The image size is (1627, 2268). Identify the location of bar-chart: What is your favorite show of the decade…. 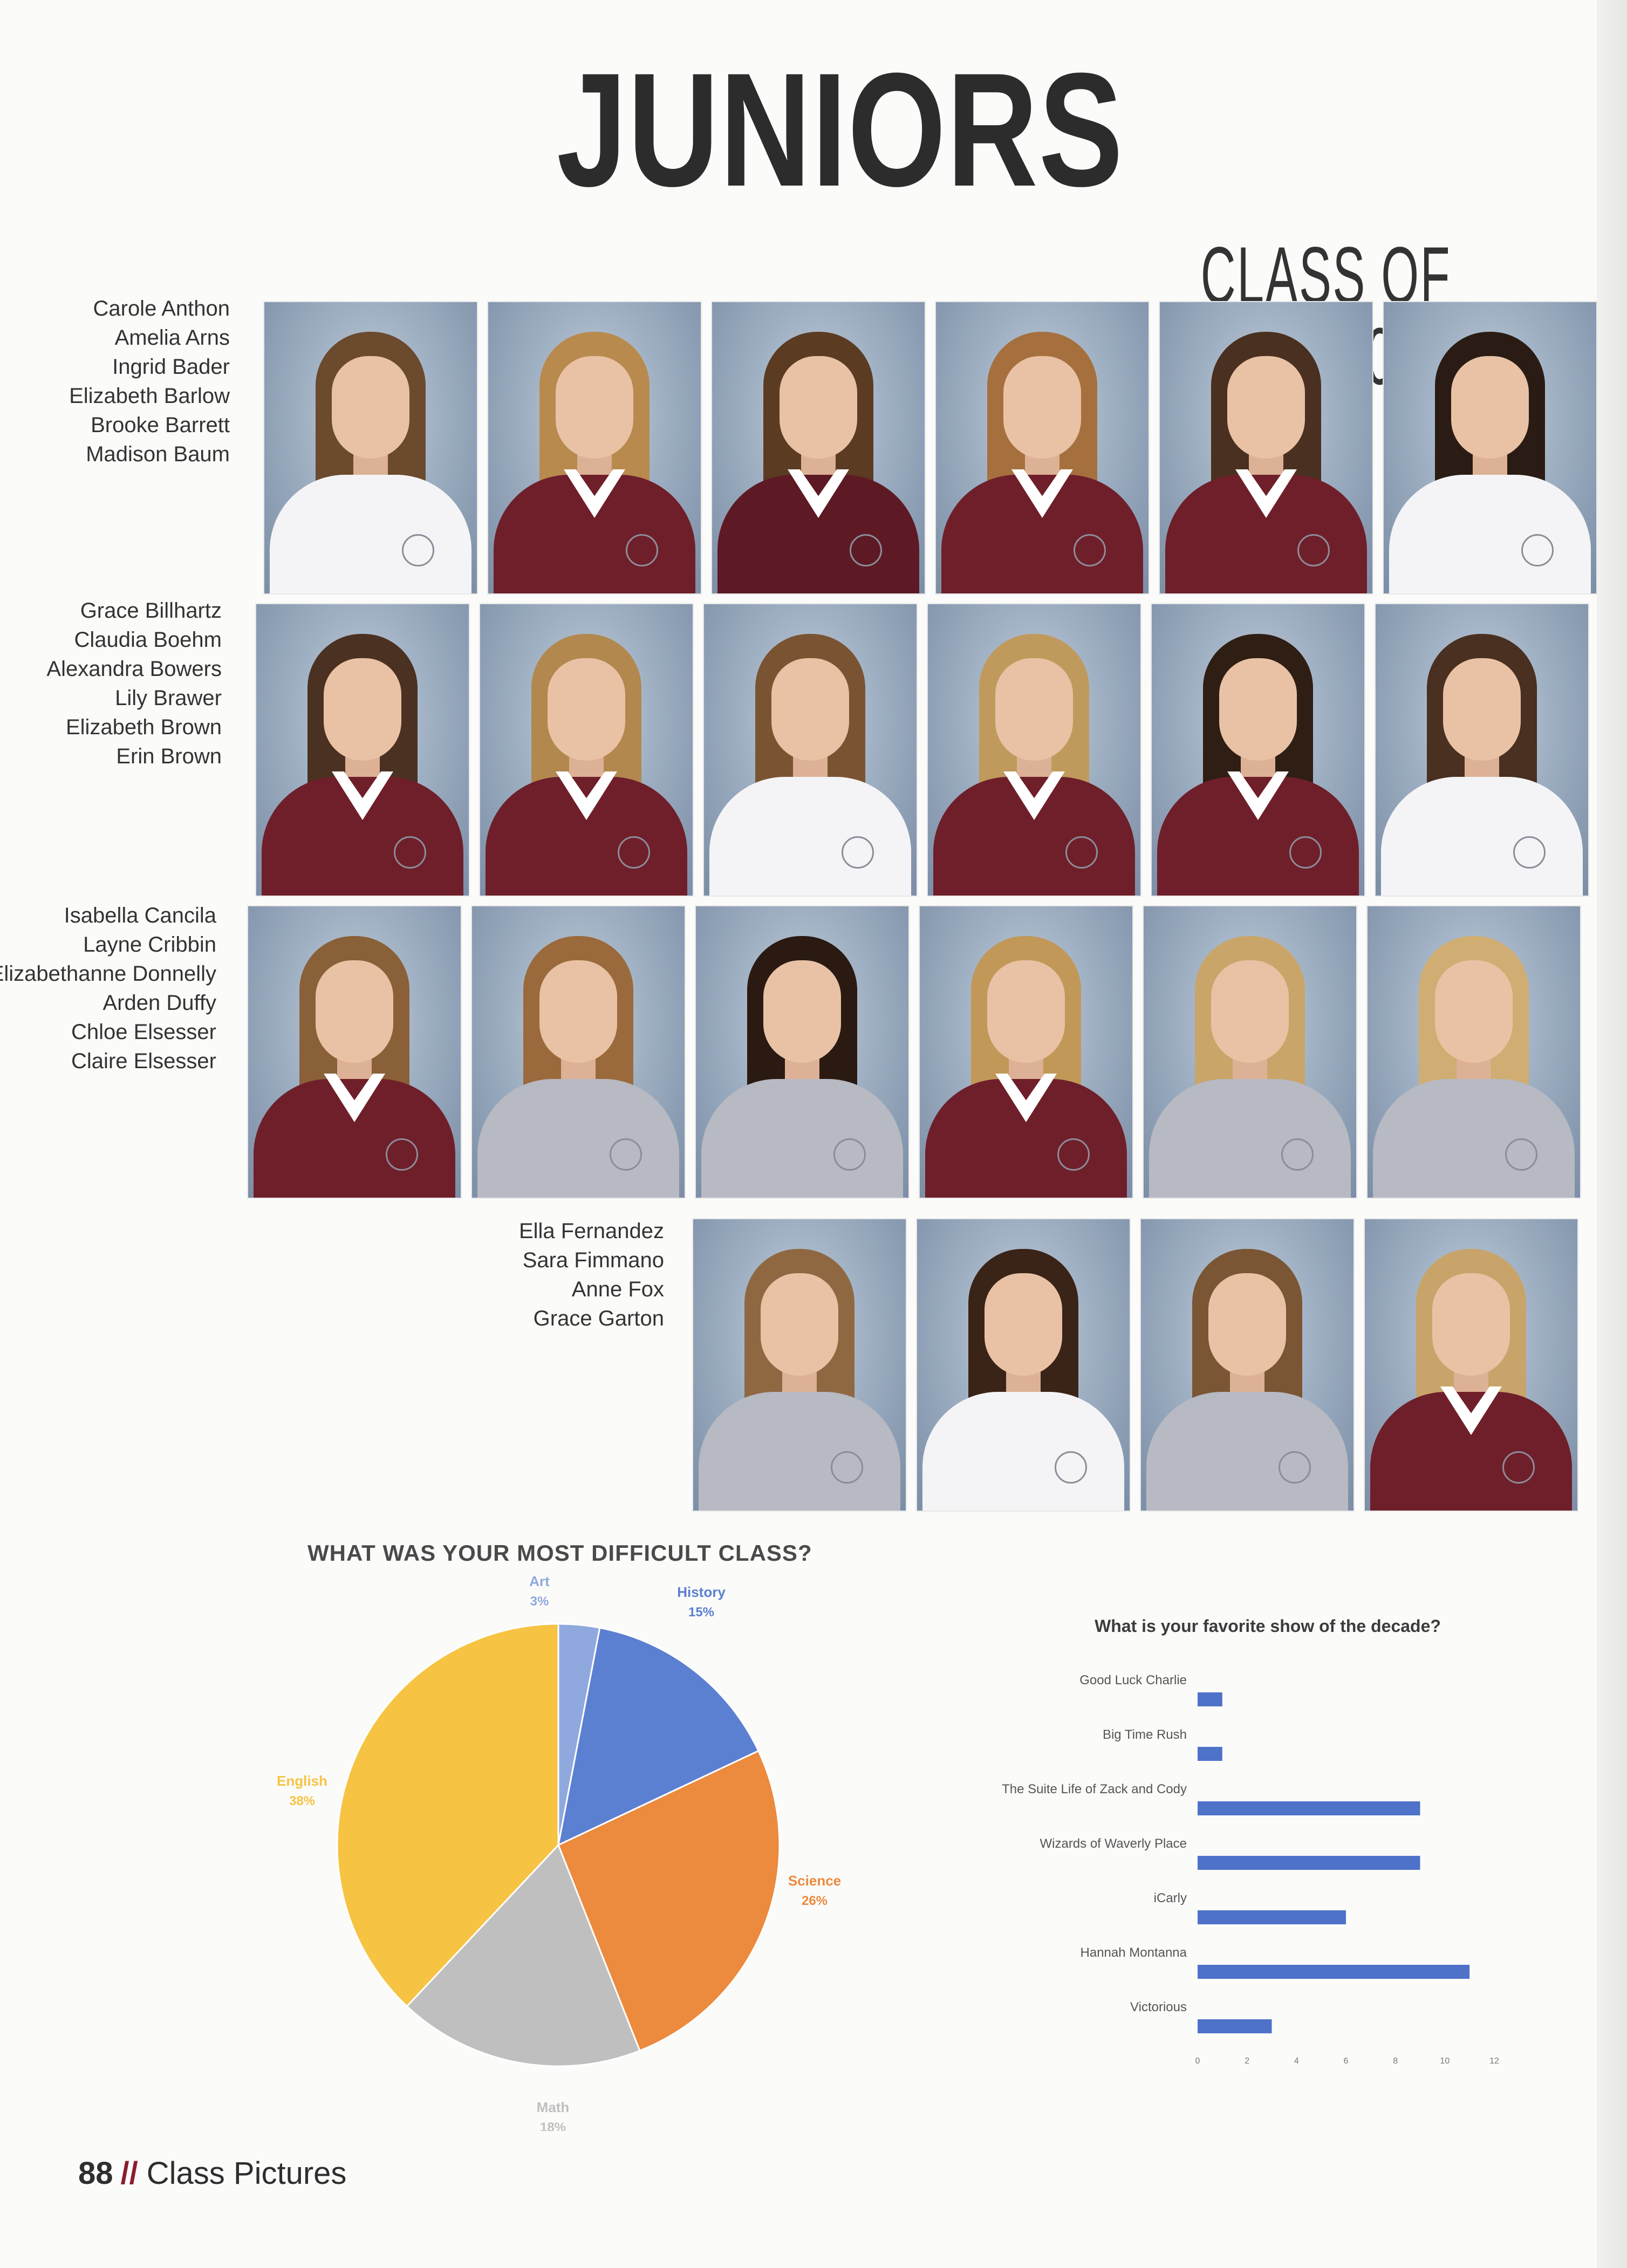
(1251, 1845).